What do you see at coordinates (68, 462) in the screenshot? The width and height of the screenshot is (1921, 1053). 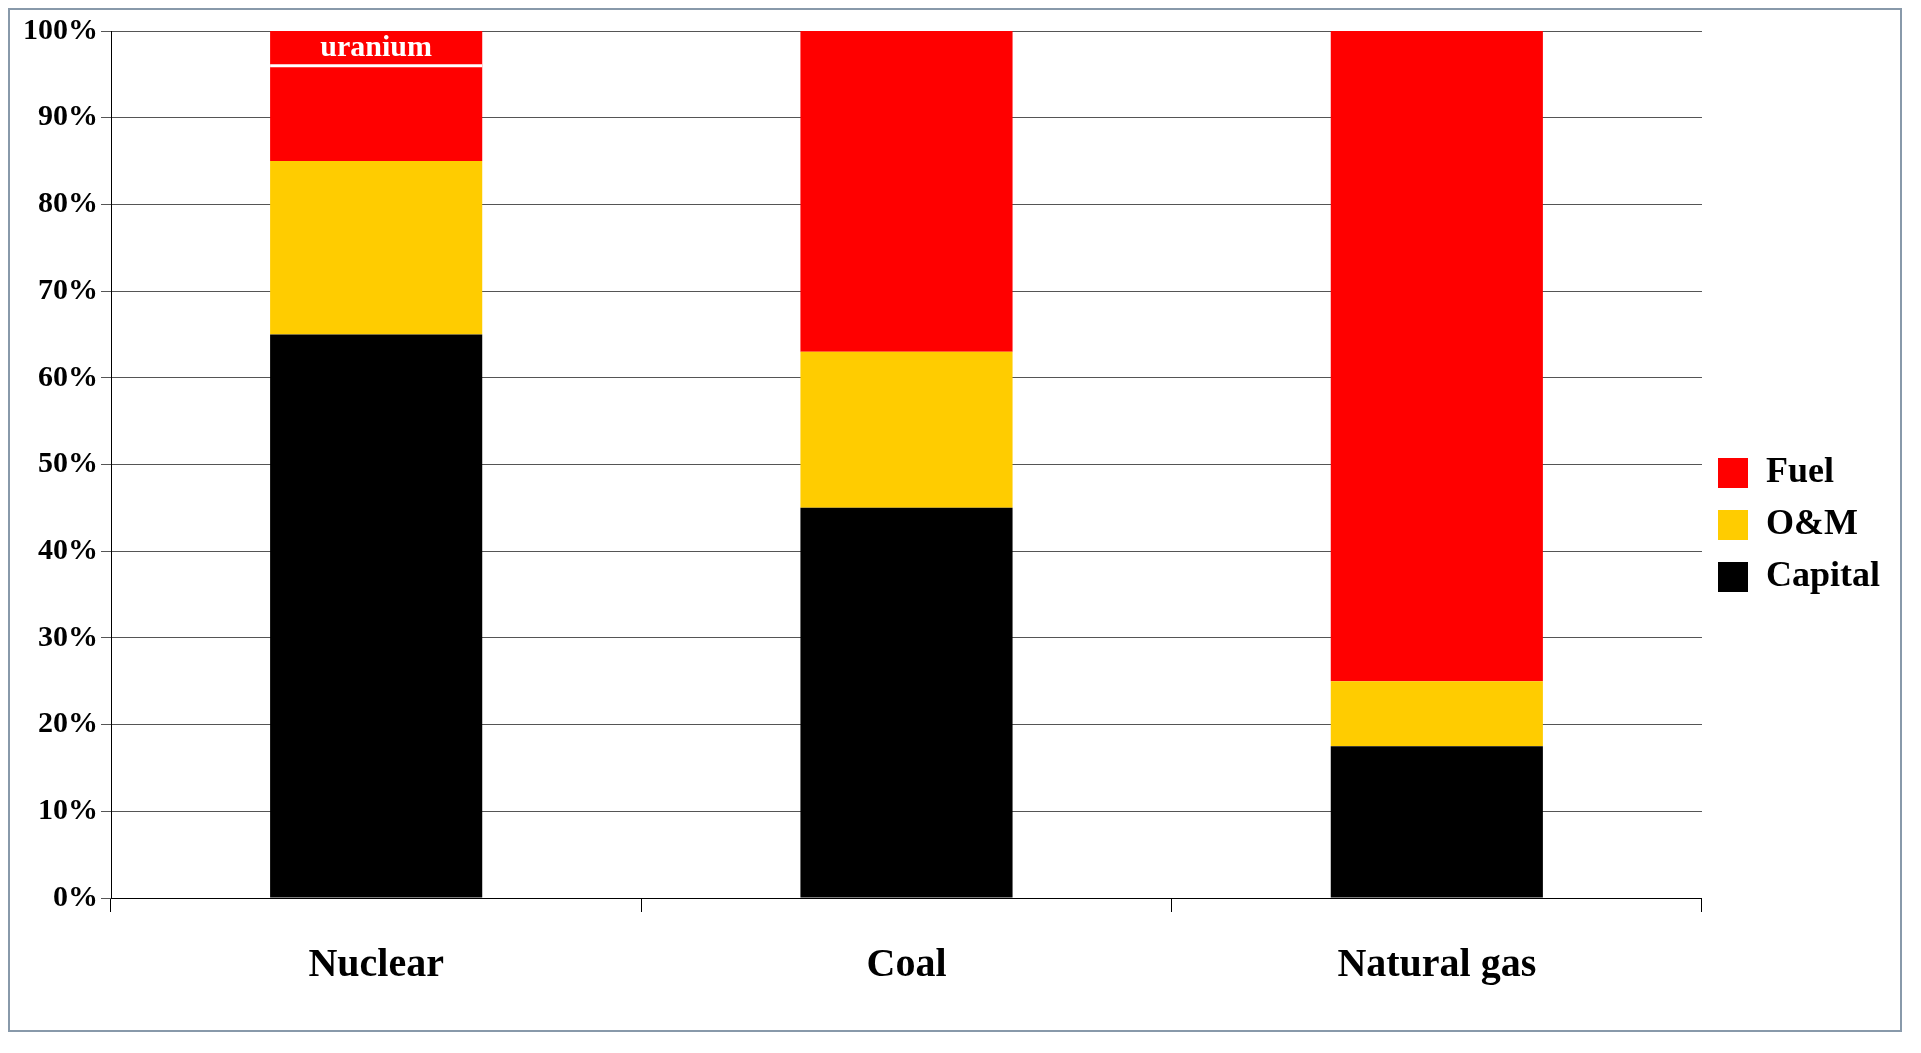 I see `y-tick-label: 50%` at bounding box center [68, 462].